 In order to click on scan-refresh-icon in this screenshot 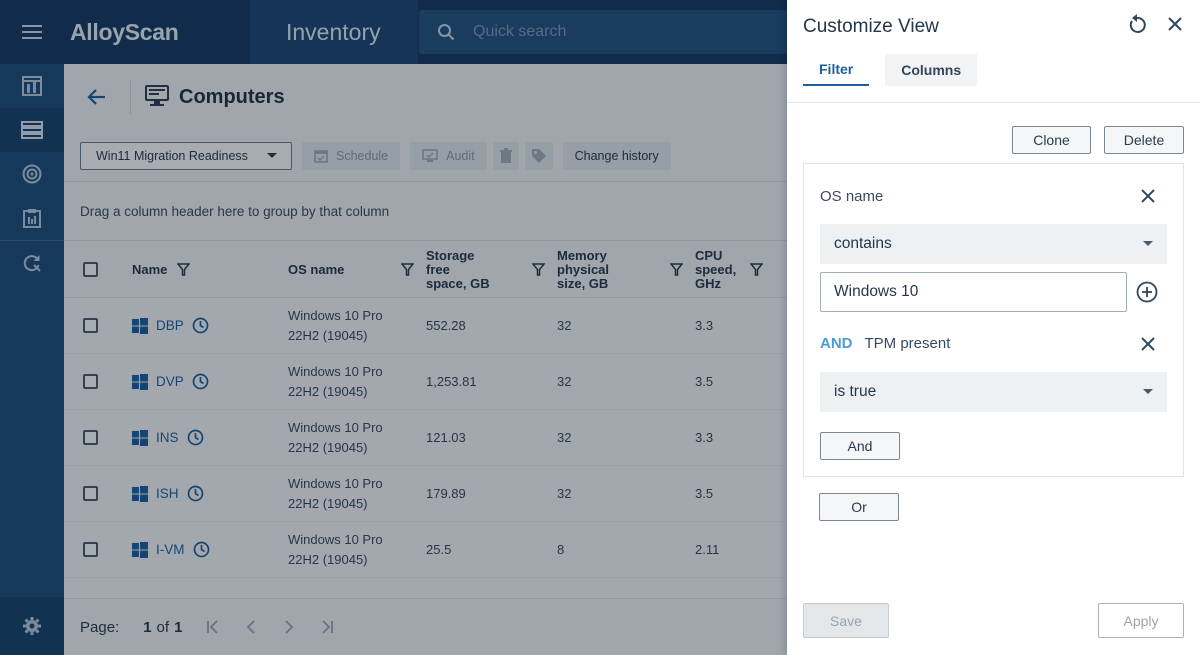, I will do `click(32, 263)`.